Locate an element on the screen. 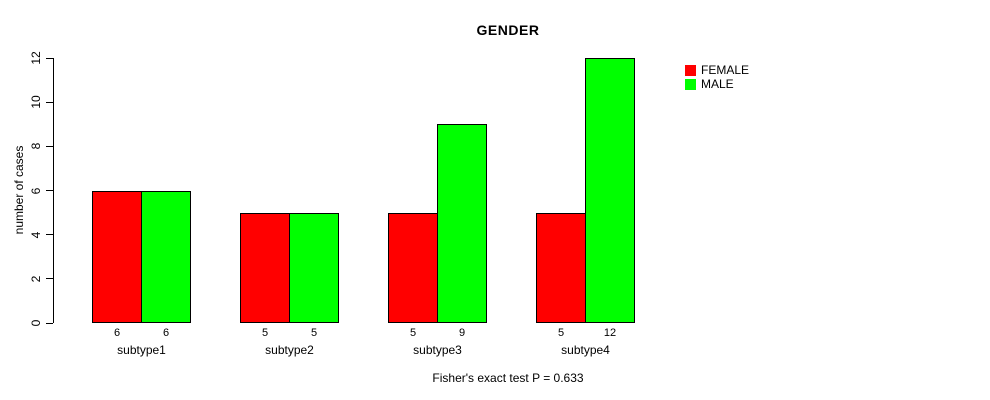 Image resolution: width=990 pixels, height=400 pixels. legend-label-female: FEMALE is located at coordinates (725, 70).